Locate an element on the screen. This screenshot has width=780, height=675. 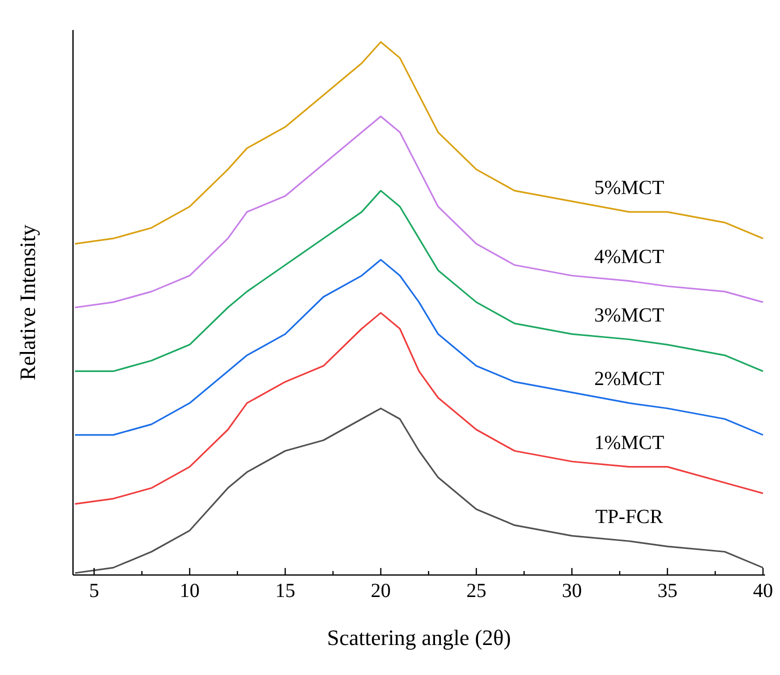
x-axis-title: Scattering angle (2θ) is located at coordinates (419, 637).